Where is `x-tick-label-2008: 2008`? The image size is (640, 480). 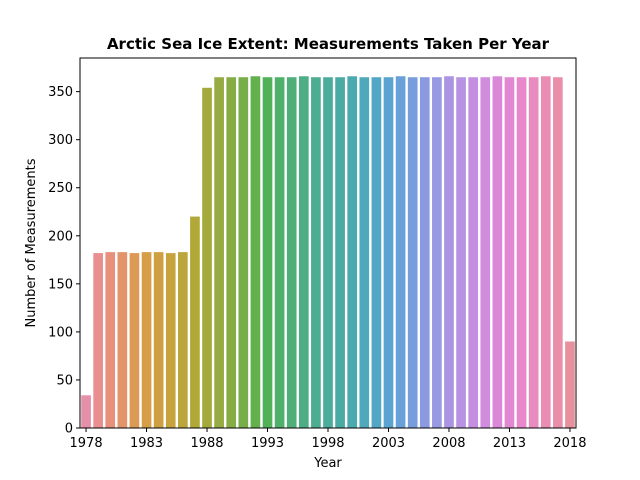 x-tick-label-2008: 2008 is located at coordinates (448, 443).